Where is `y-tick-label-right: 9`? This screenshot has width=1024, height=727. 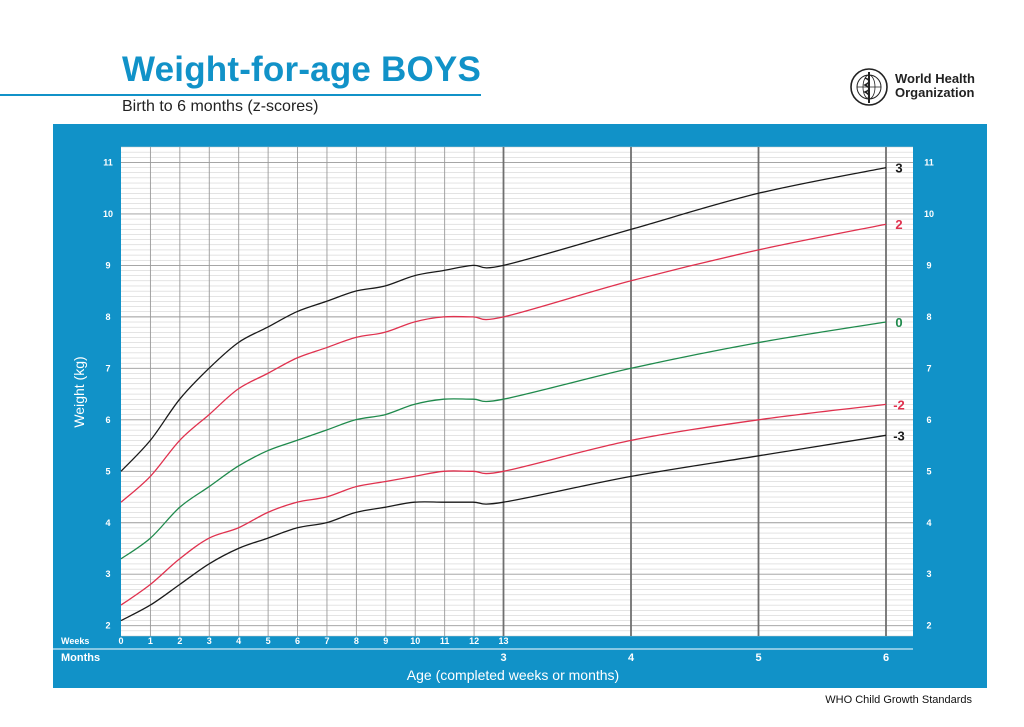 y-tick-label-right: 9 is located at coordinates (928, 265).